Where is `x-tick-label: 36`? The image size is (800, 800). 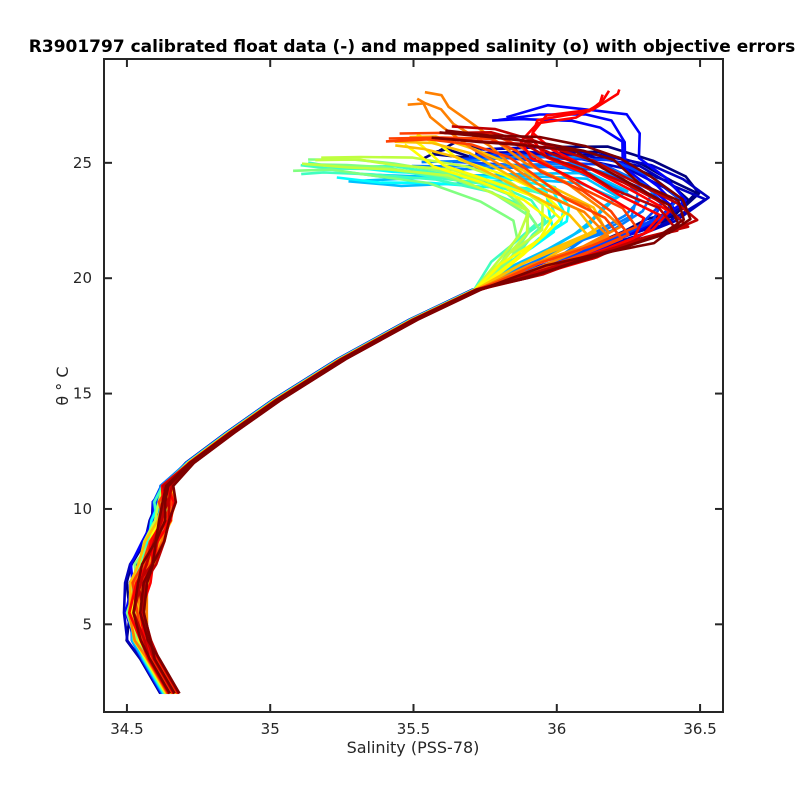
x-tick-label: 36 is located at coordinates (556, 729).